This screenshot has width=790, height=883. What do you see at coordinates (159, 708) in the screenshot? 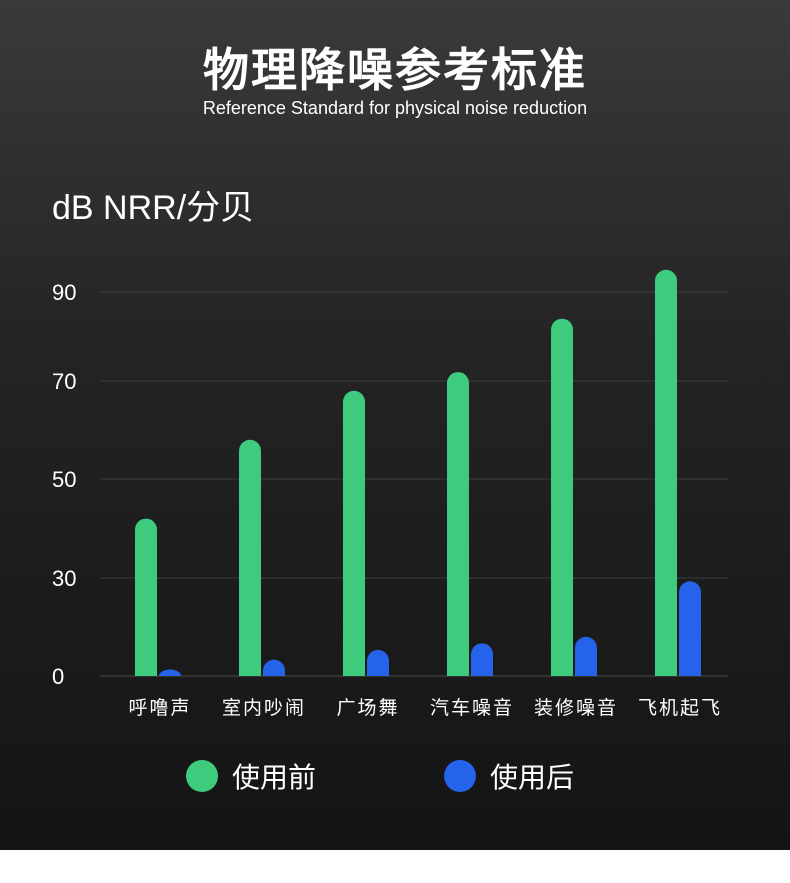
I see `x-tick-label: 呼噜声` at bounding box center [159, 708].